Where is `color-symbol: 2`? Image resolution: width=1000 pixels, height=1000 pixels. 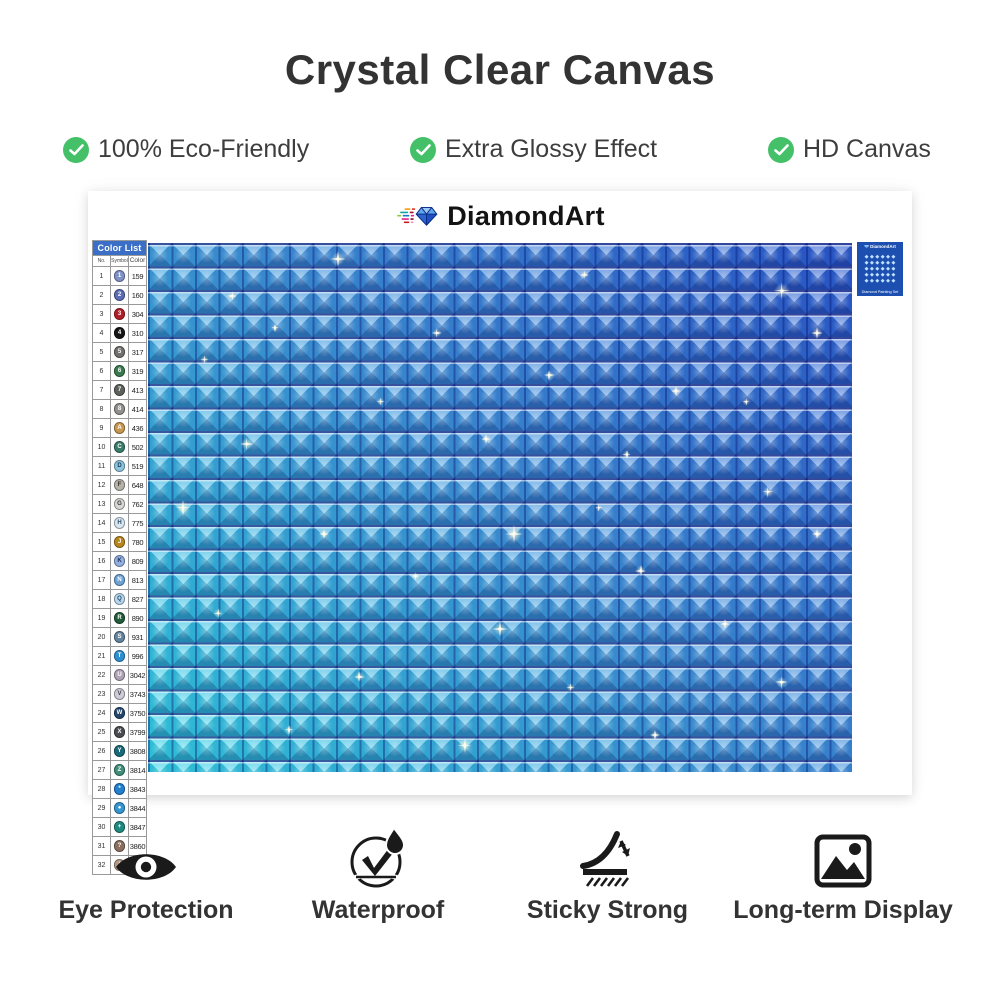 color-symbol: 2 is located at coordinates (119, 295).